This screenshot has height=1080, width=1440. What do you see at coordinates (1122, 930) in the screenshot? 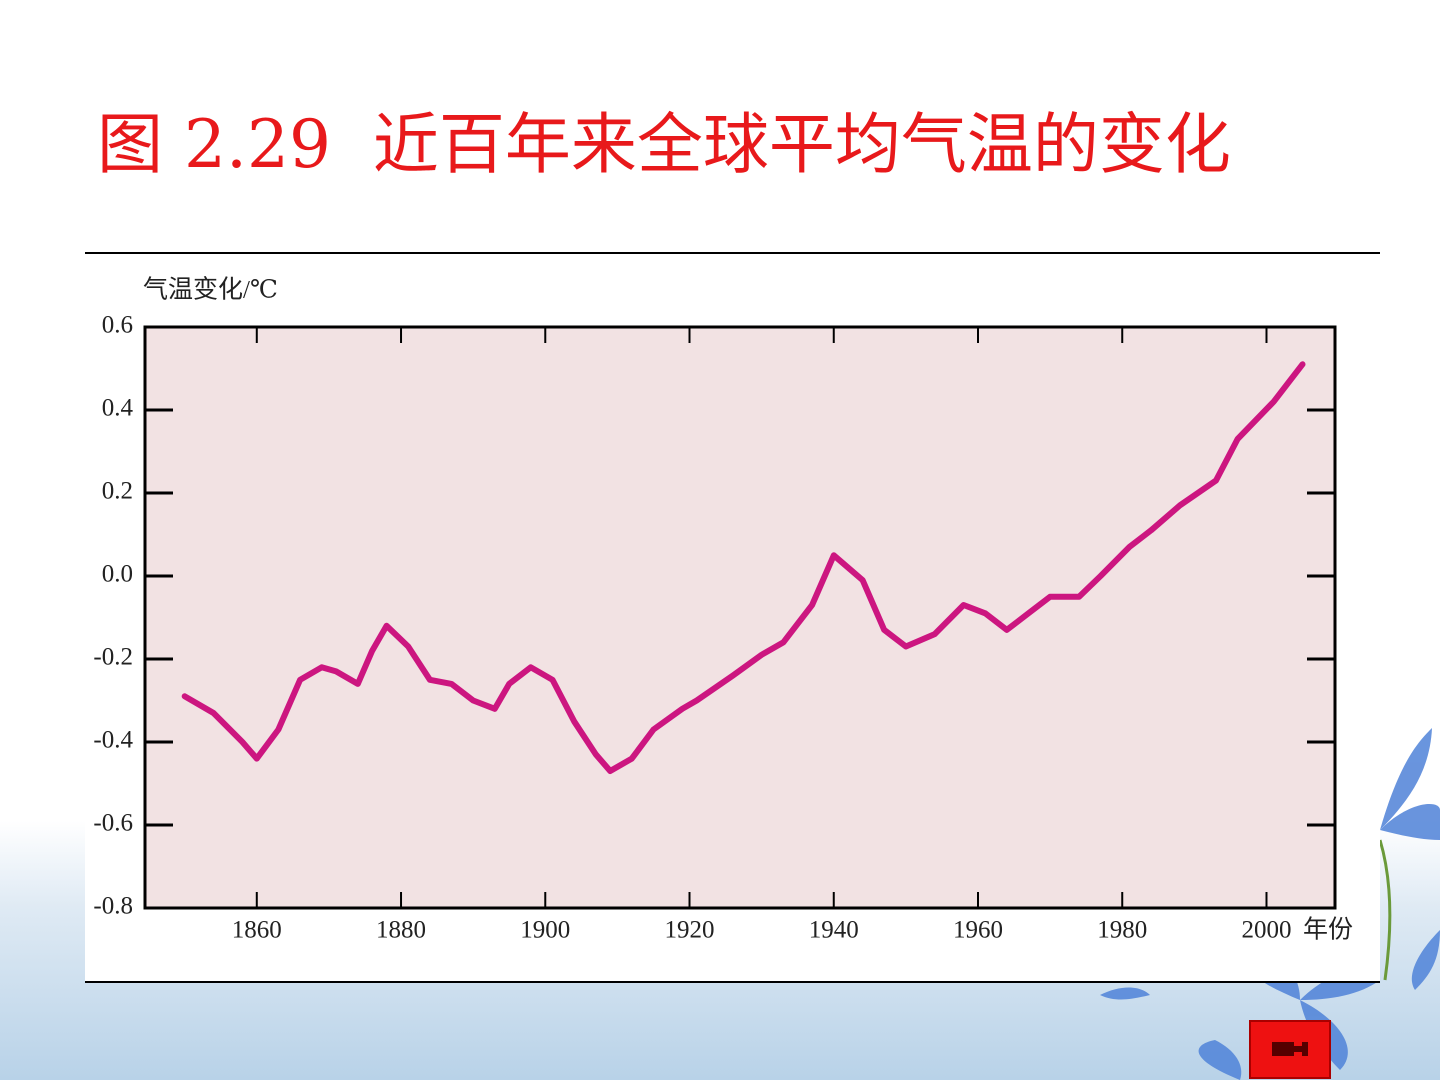
I see `x-tick-label: 1980` at bounding box center [1122, 930].